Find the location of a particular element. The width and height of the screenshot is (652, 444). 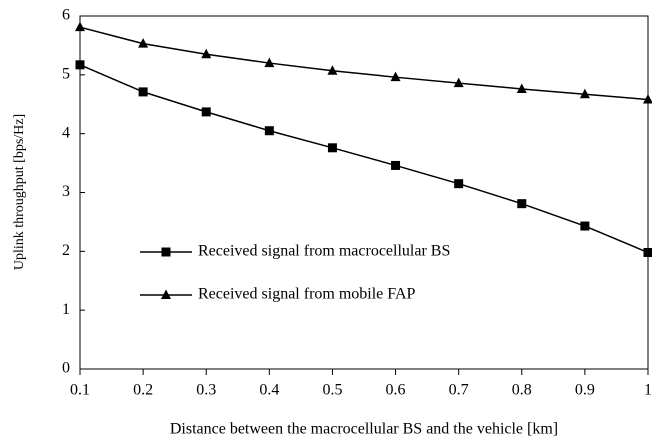

legend-label: Received signal from mobile FAP is located at coordinates (307, 294).